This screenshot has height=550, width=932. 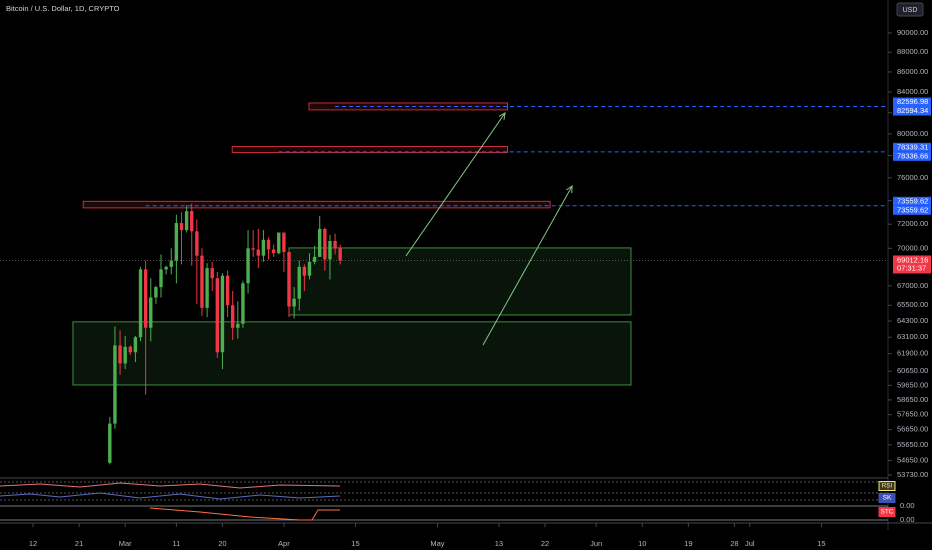 I want to click on x-tick-label: 20, so click(x=222, y=543).